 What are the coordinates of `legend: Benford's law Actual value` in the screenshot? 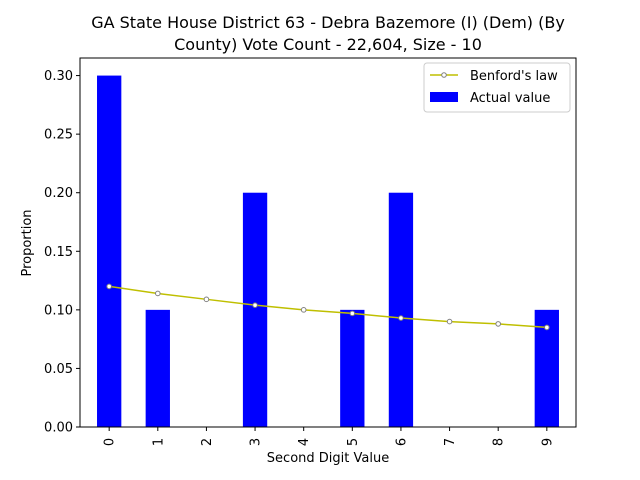 It's located at (497, 87).